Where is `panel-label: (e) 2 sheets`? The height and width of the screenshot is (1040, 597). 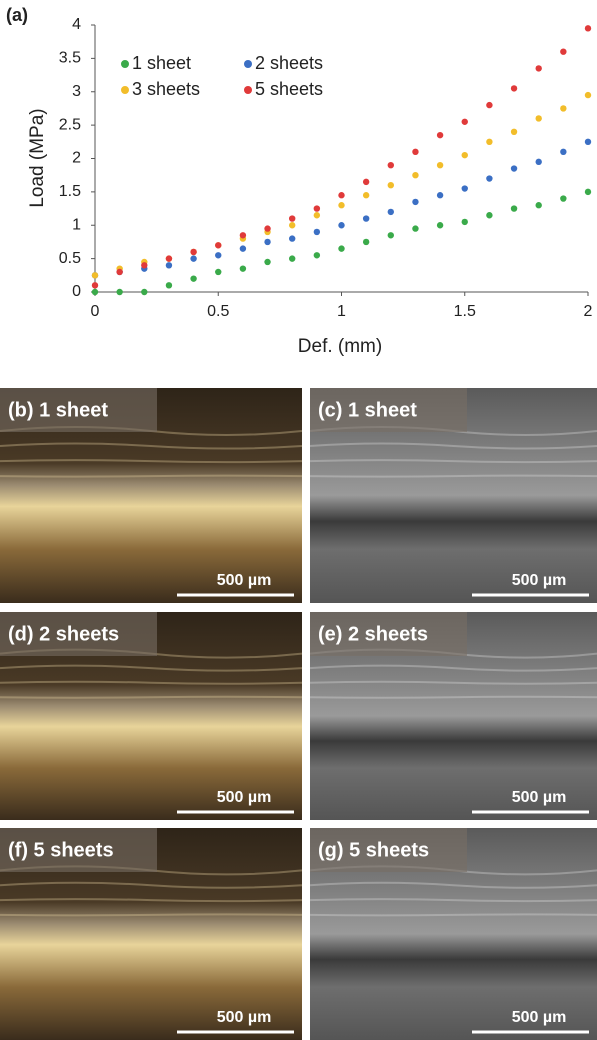 panel-label: (e) 2 sheets is located at coordinates (373, 634).